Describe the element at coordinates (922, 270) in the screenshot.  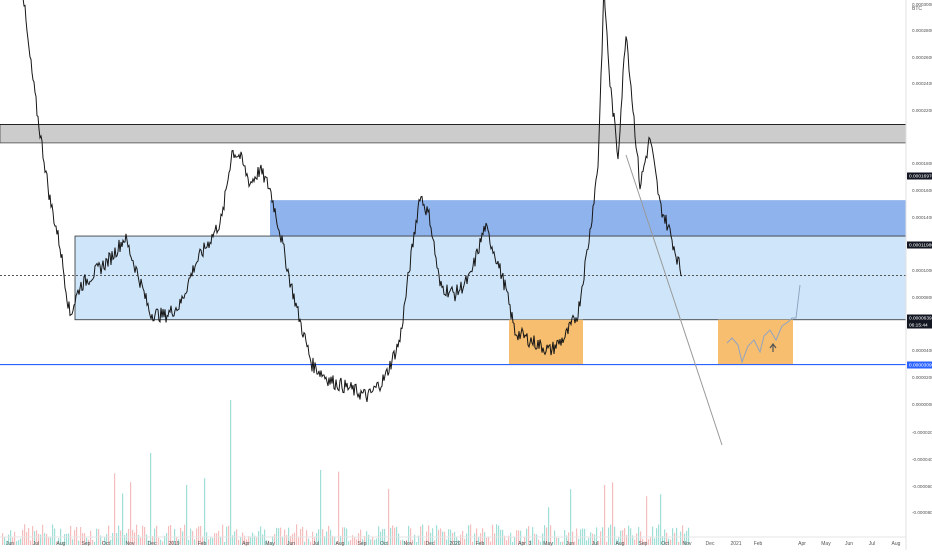
I see `y-tick-label: 0.0001000` at that location.